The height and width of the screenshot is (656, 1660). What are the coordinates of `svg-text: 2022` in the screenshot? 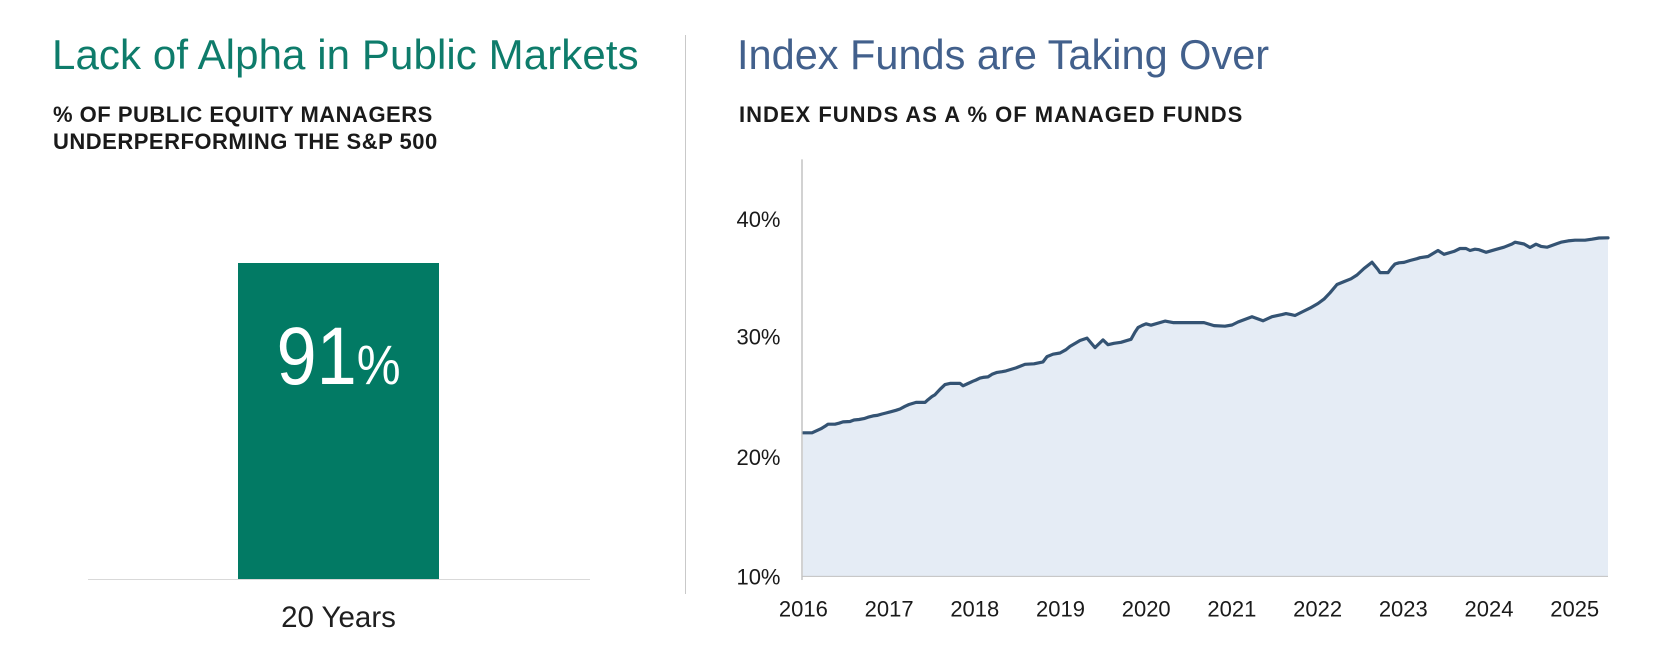 It's located at (1317, 609).